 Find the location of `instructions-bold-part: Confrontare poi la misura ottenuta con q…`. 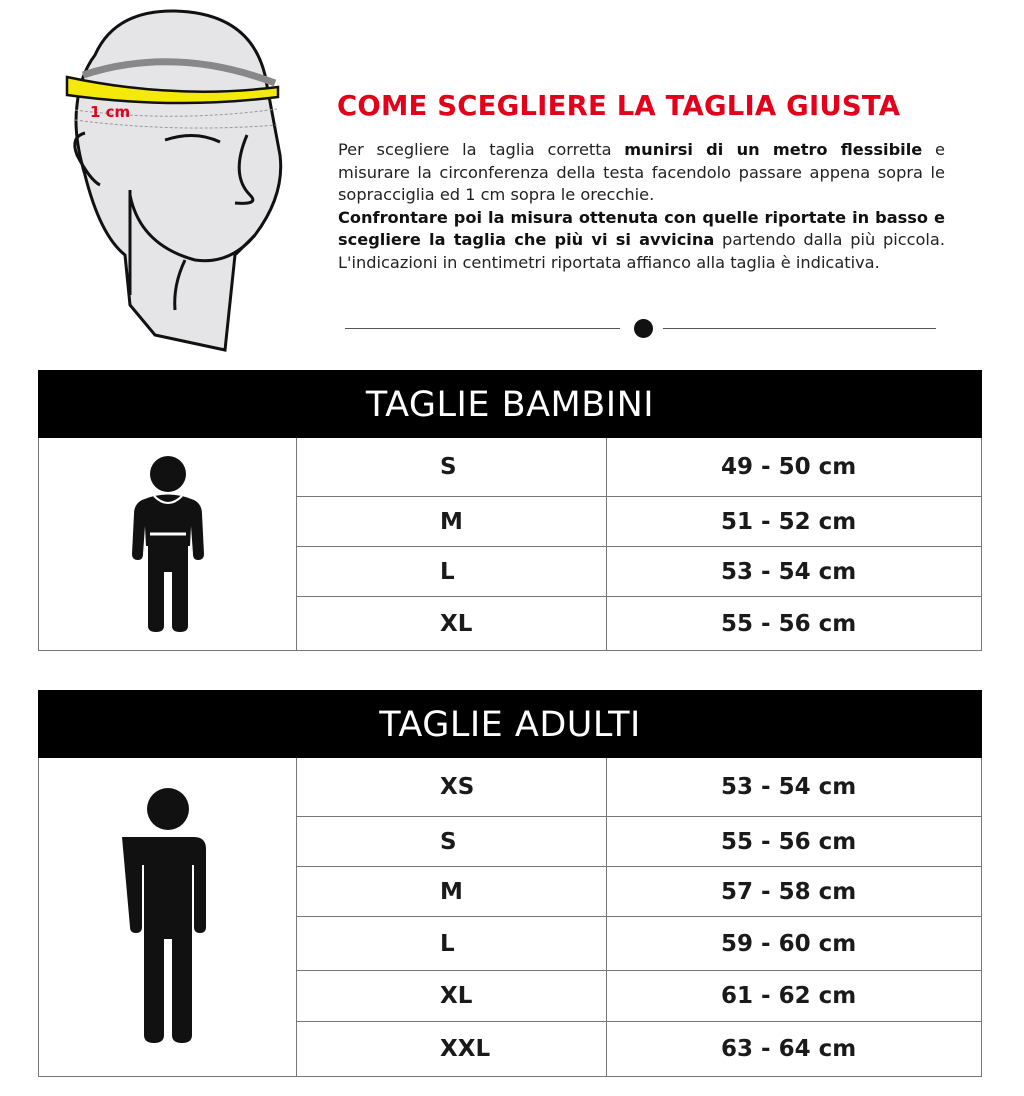

instructions-bold-part: Confrontare poi la misura ottenuta con q… is located at coordinates (641, 228).